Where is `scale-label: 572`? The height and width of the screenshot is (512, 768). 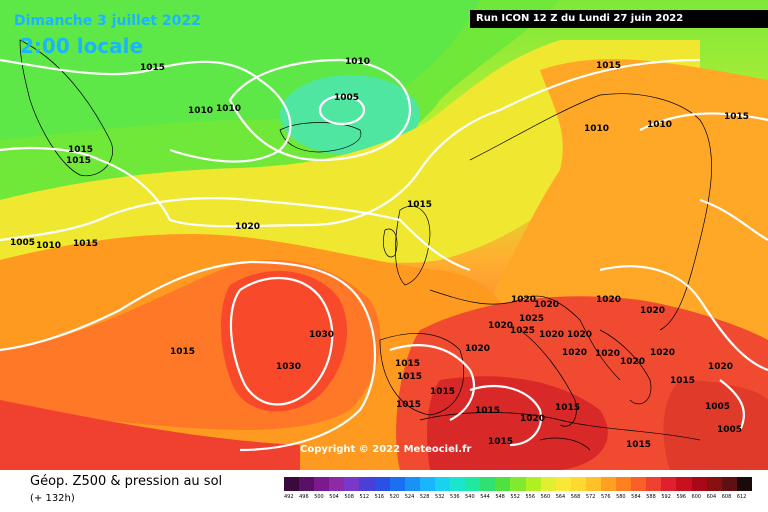 scale-label: 572 is located at coordinates (590, 497).